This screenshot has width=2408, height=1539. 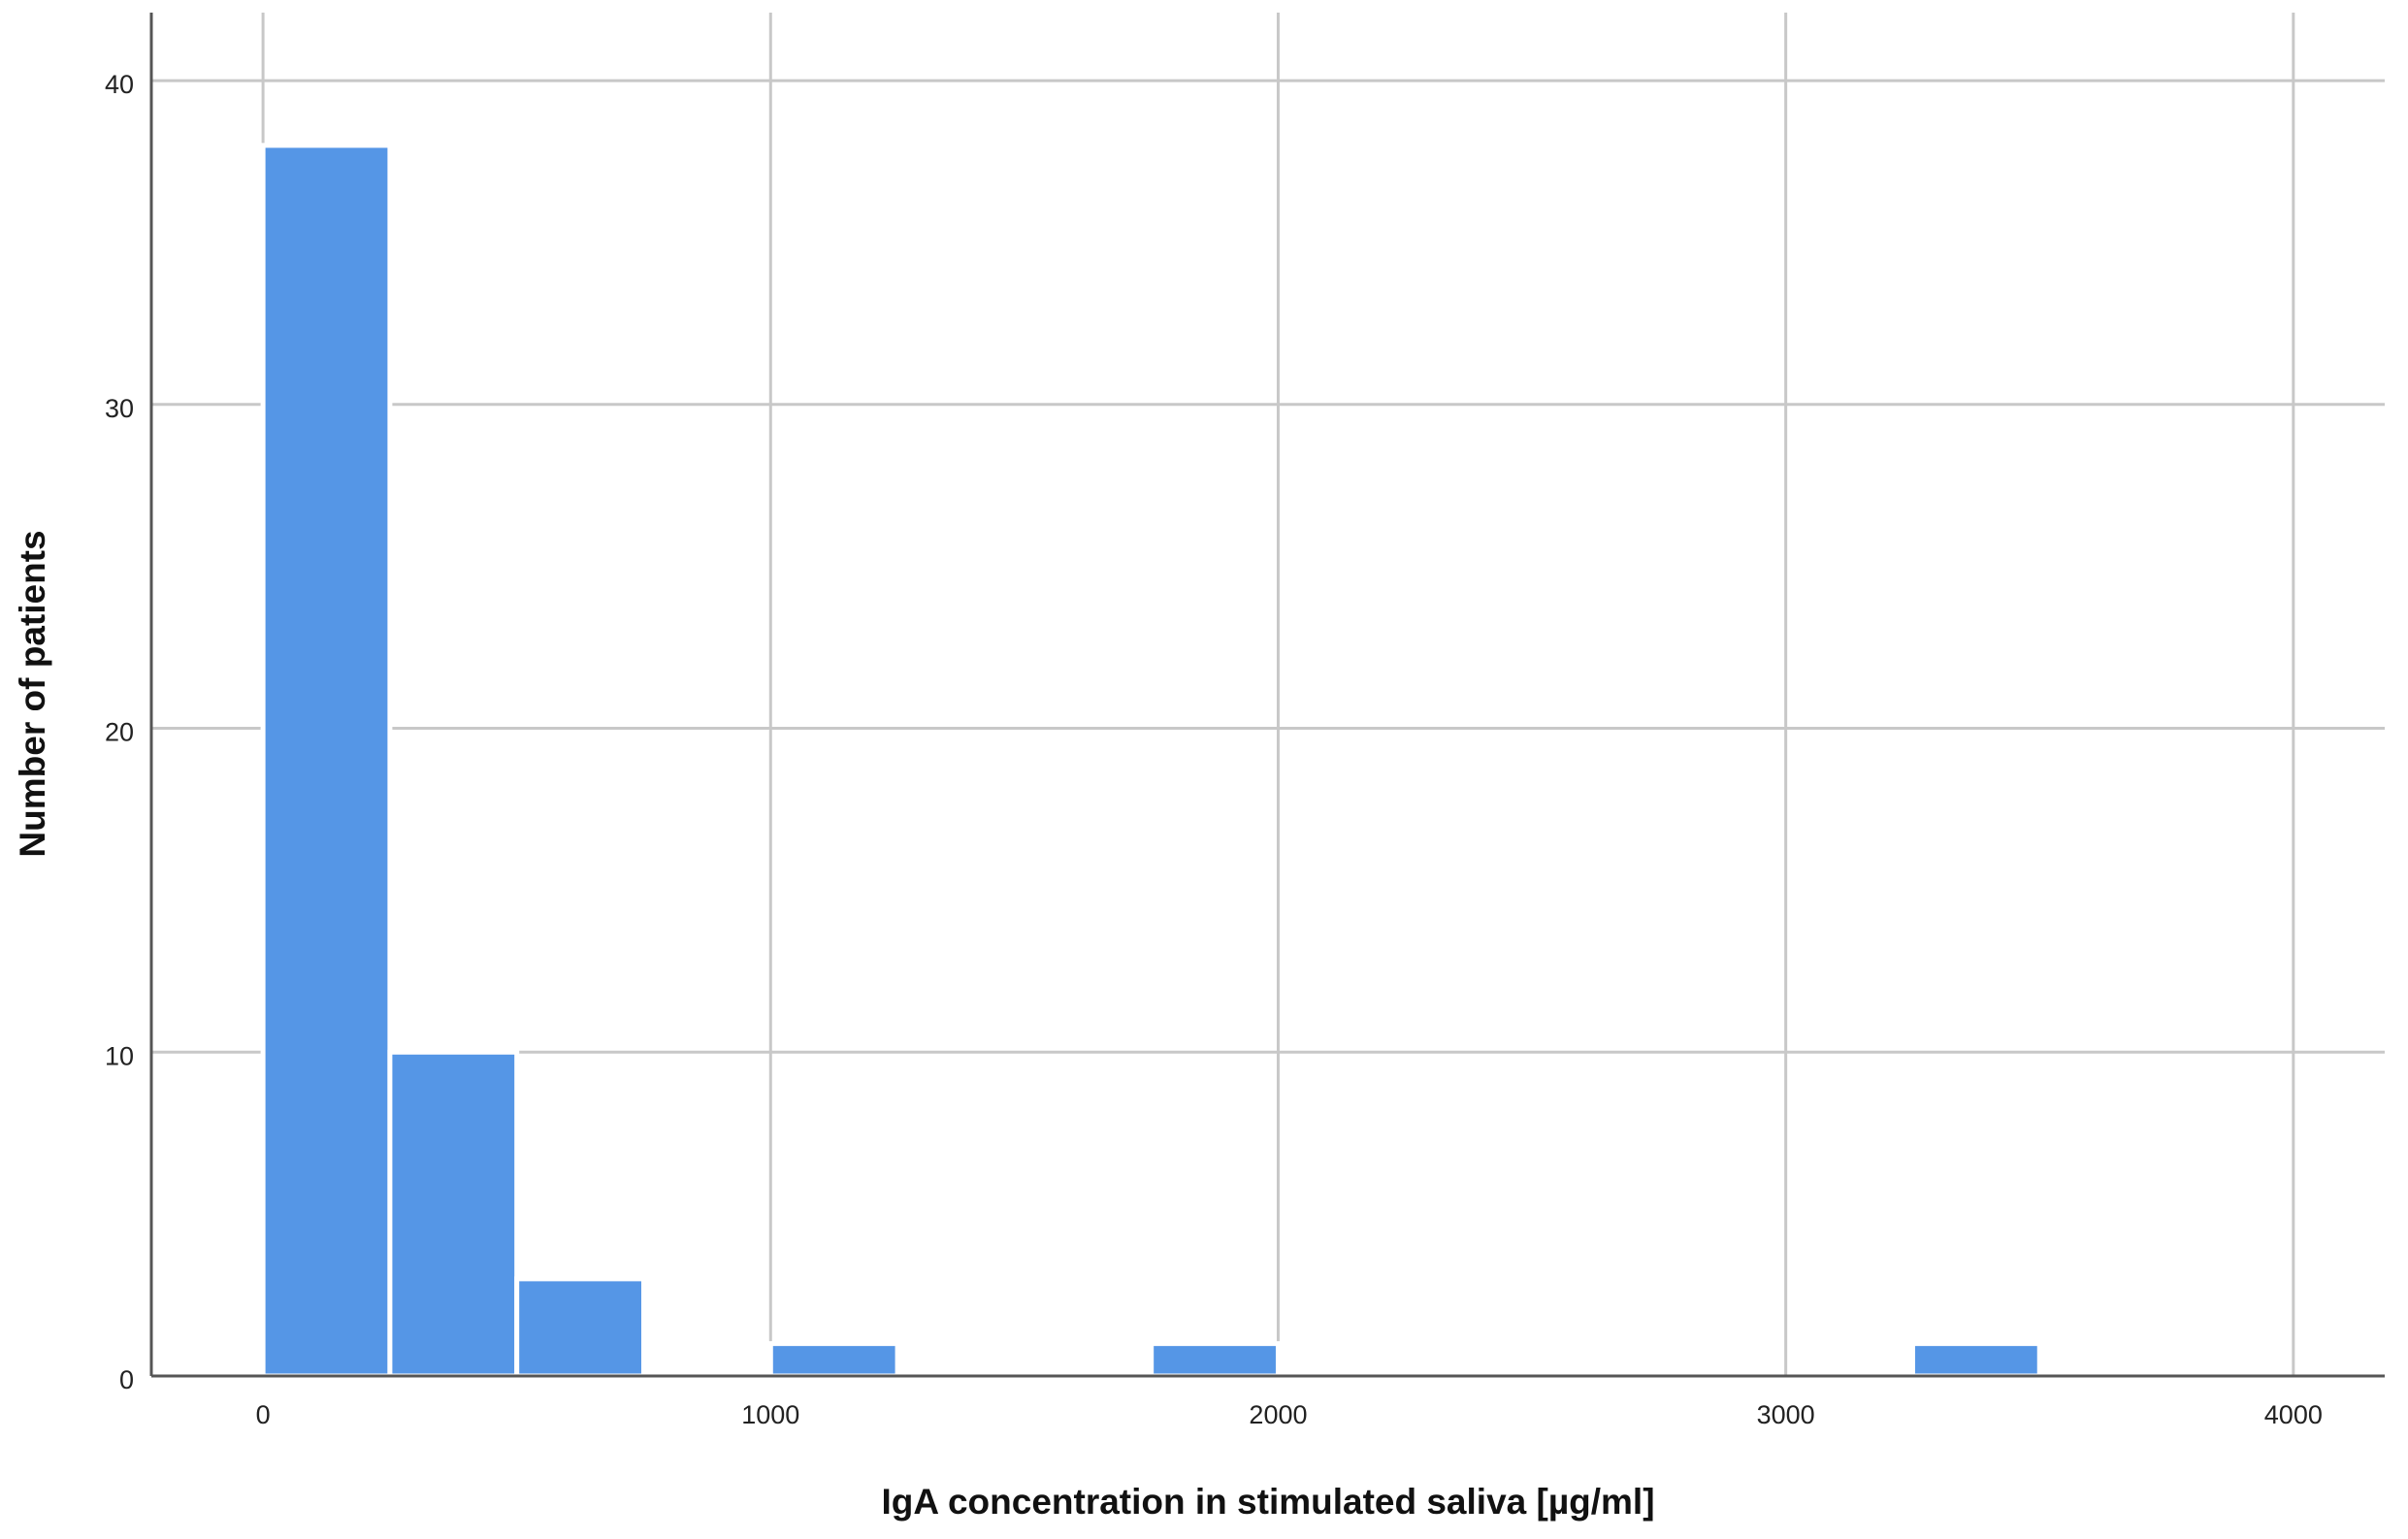 I want to click on x-tick-label: 3000, so click(x=1786, y=1415).